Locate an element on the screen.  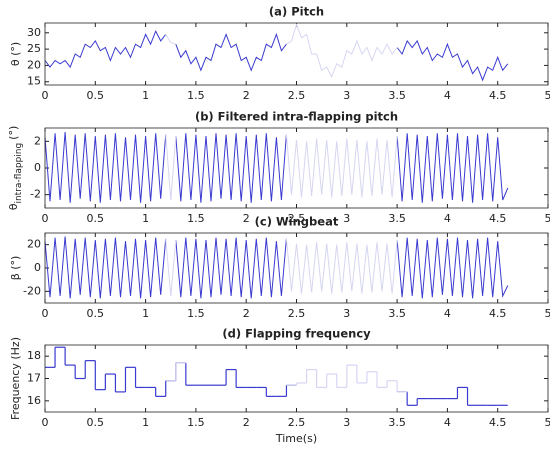
panel-title: (a) Pitch is located at coordinates (296, 12).